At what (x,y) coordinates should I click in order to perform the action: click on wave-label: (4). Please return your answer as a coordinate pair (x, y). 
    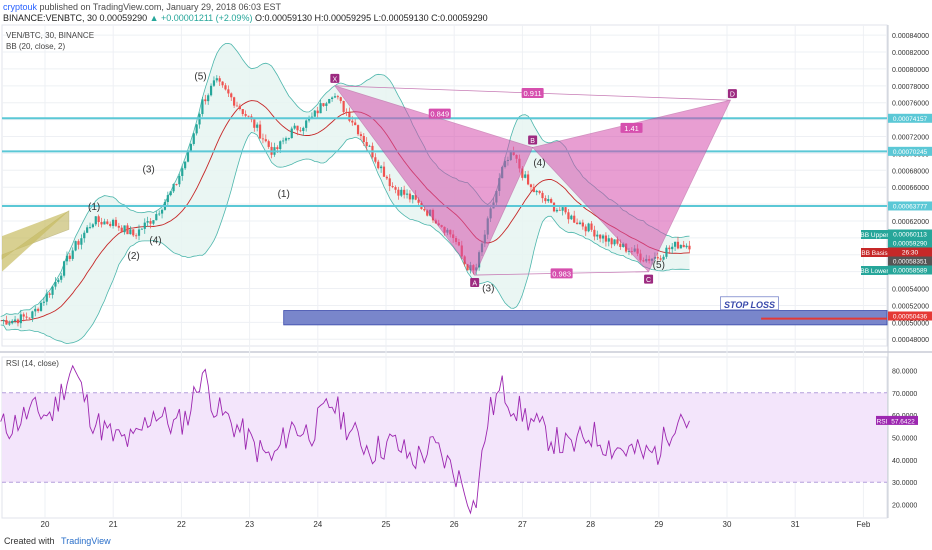
    Looking at the image, I should click on (155, 241).